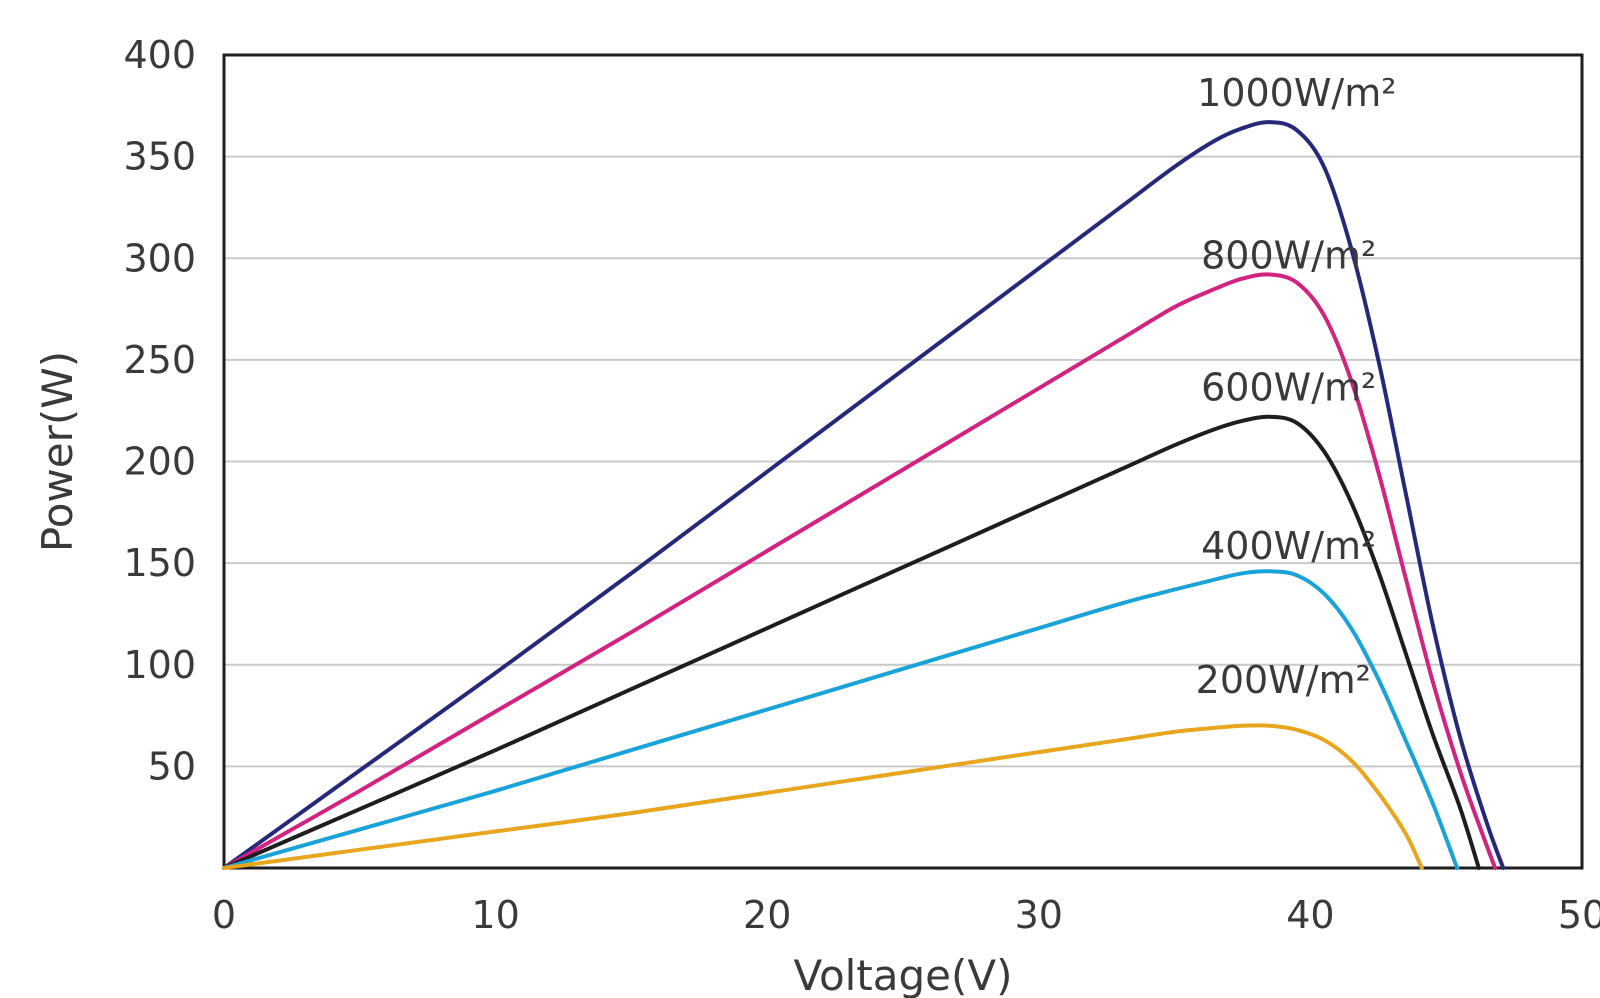 This screenshot has width=1600, height=998. Describe the element at coordinates (1310, 915) in the screenshot. I see `x-tick-label: 40` at that location.